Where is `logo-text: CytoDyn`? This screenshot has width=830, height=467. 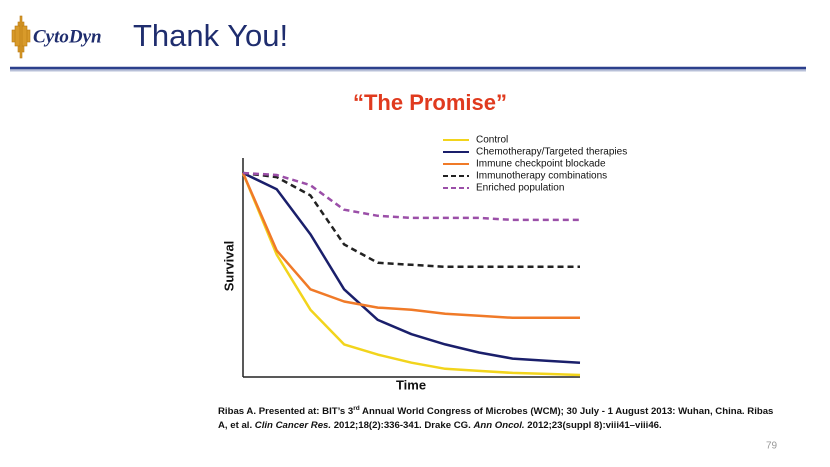
logo-text: CytoDyn is located at coordinates (67, 36).